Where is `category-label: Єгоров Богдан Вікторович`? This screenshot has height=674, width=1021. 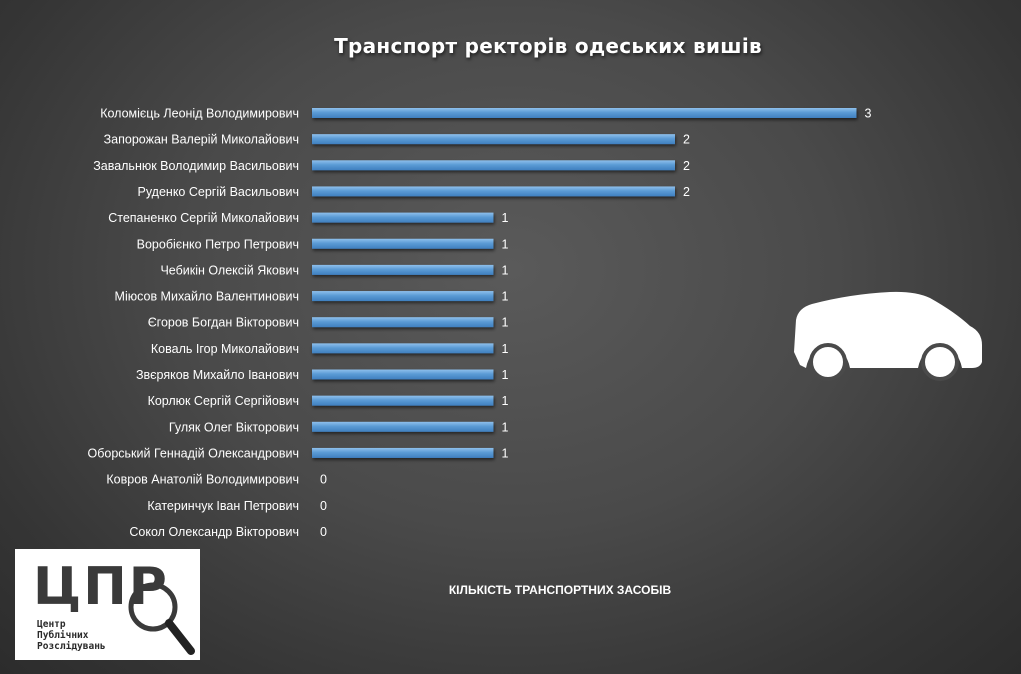
category-label: Єгоров Богдан Вікторович is located at coordinates (223, 323).